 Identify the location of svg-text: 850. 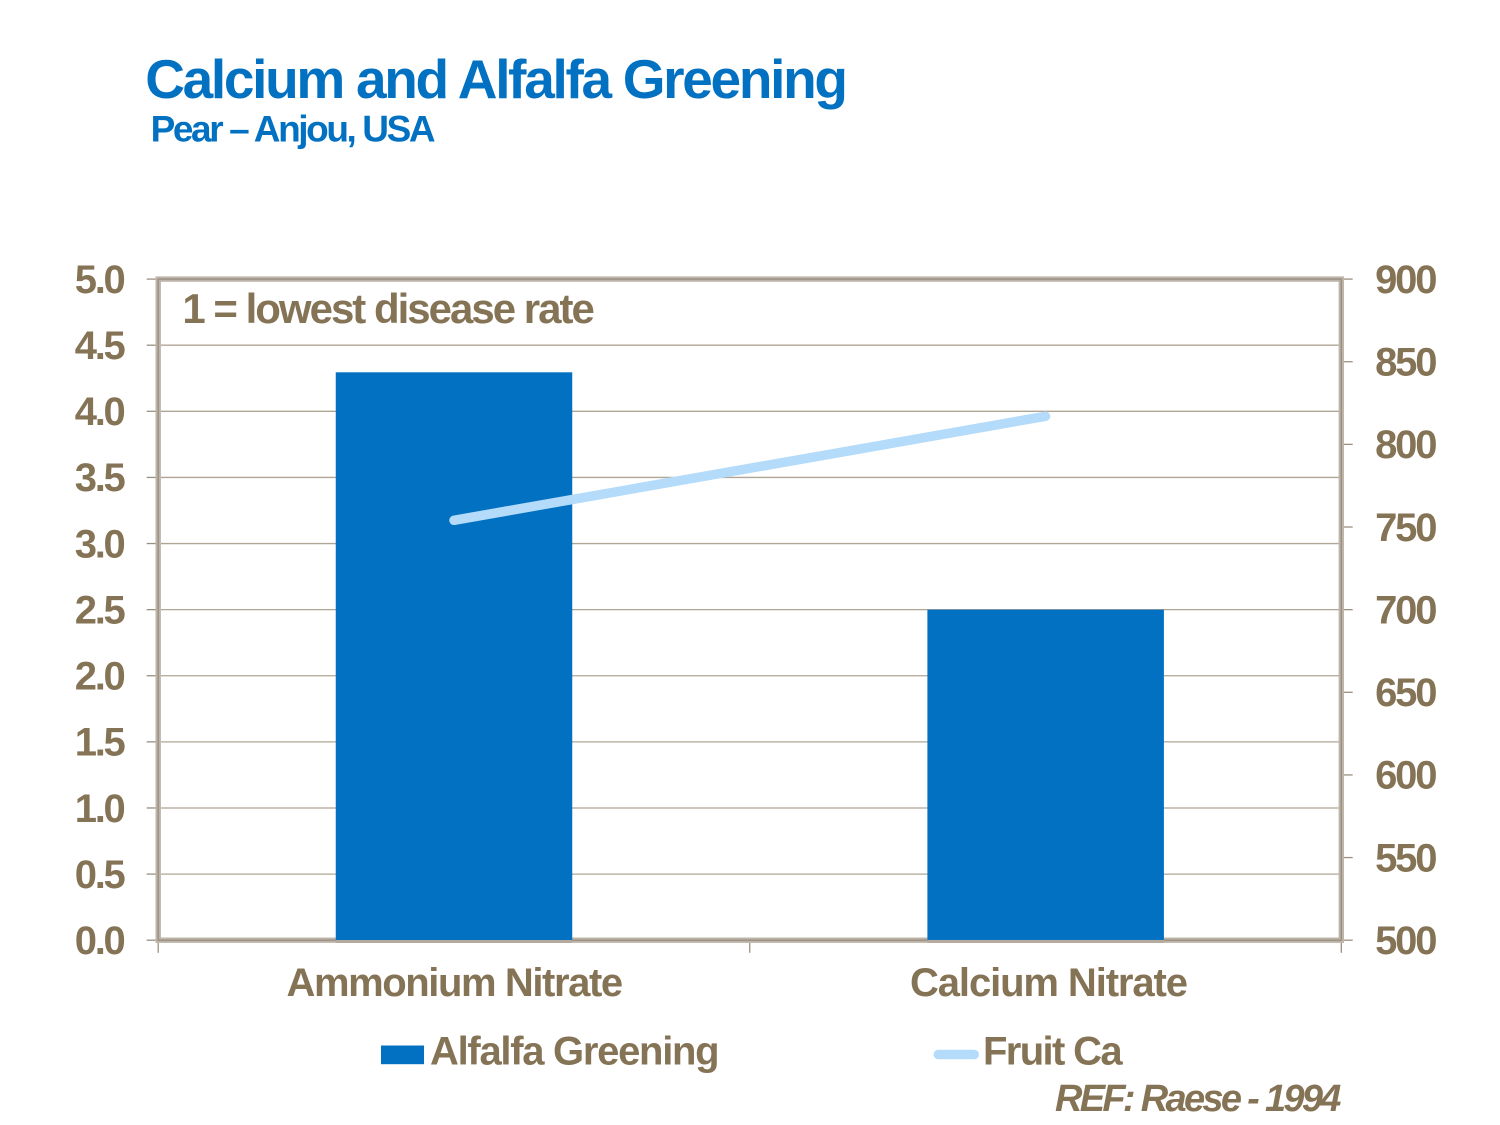
(1406, 363).